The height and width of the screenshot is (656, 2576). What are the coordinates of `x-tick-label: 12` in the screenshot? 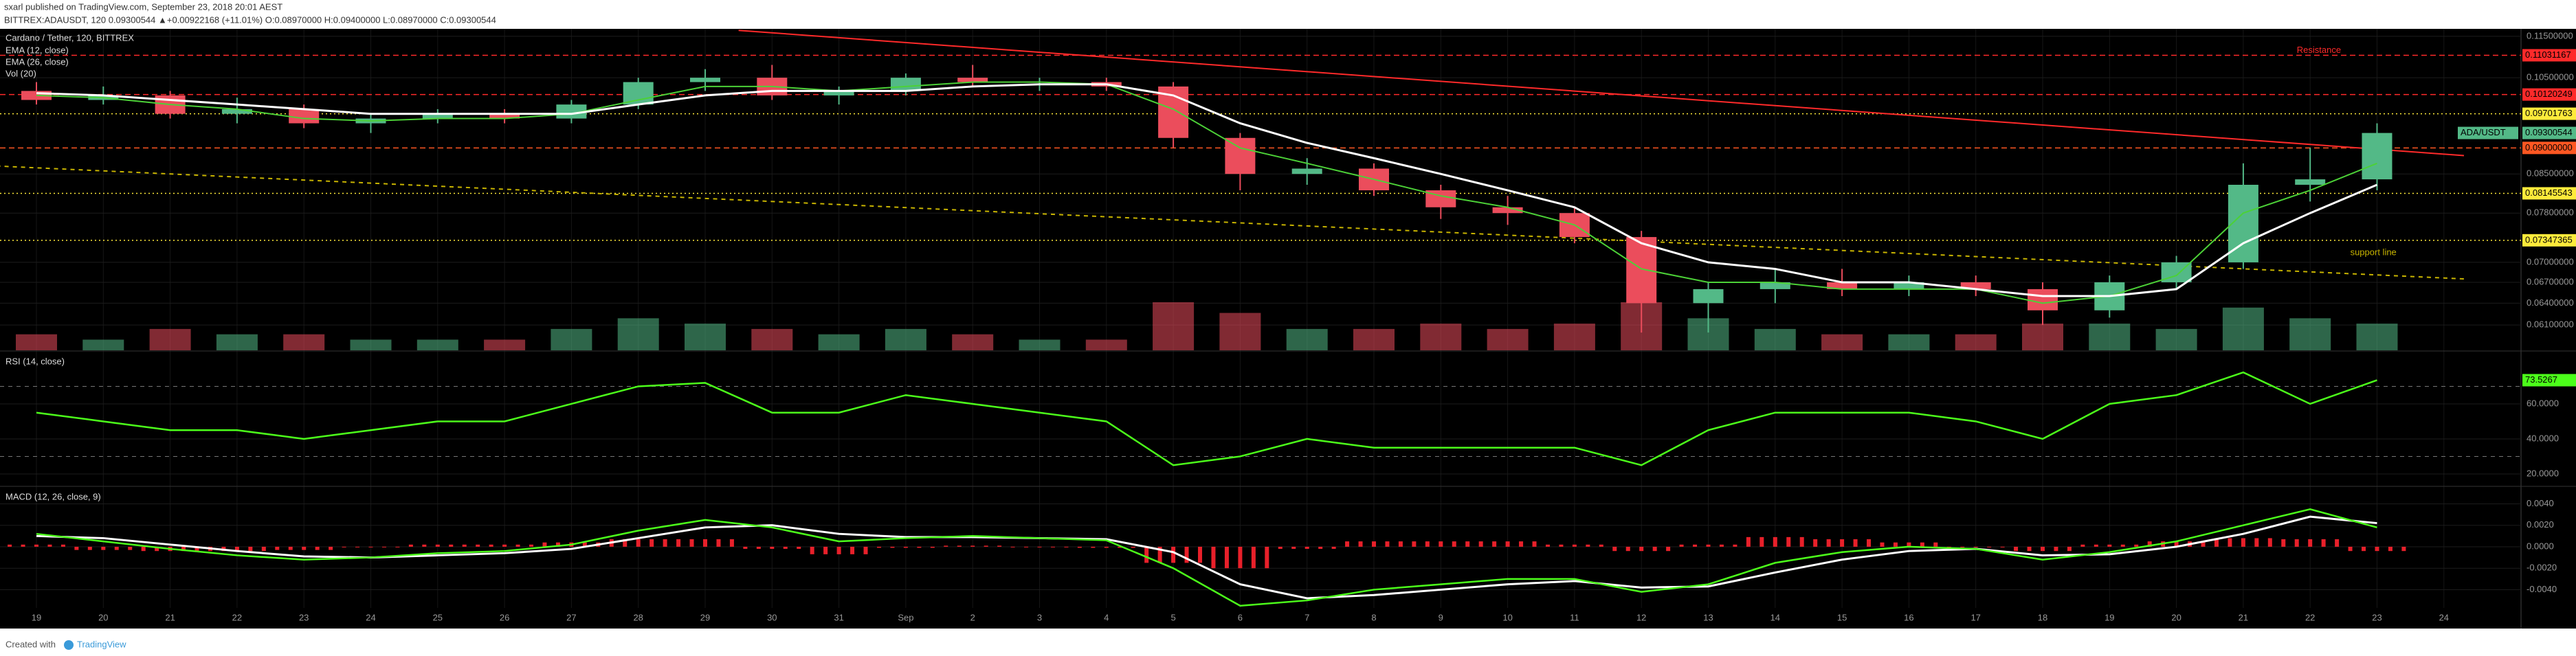 It's located at (1641, 617).